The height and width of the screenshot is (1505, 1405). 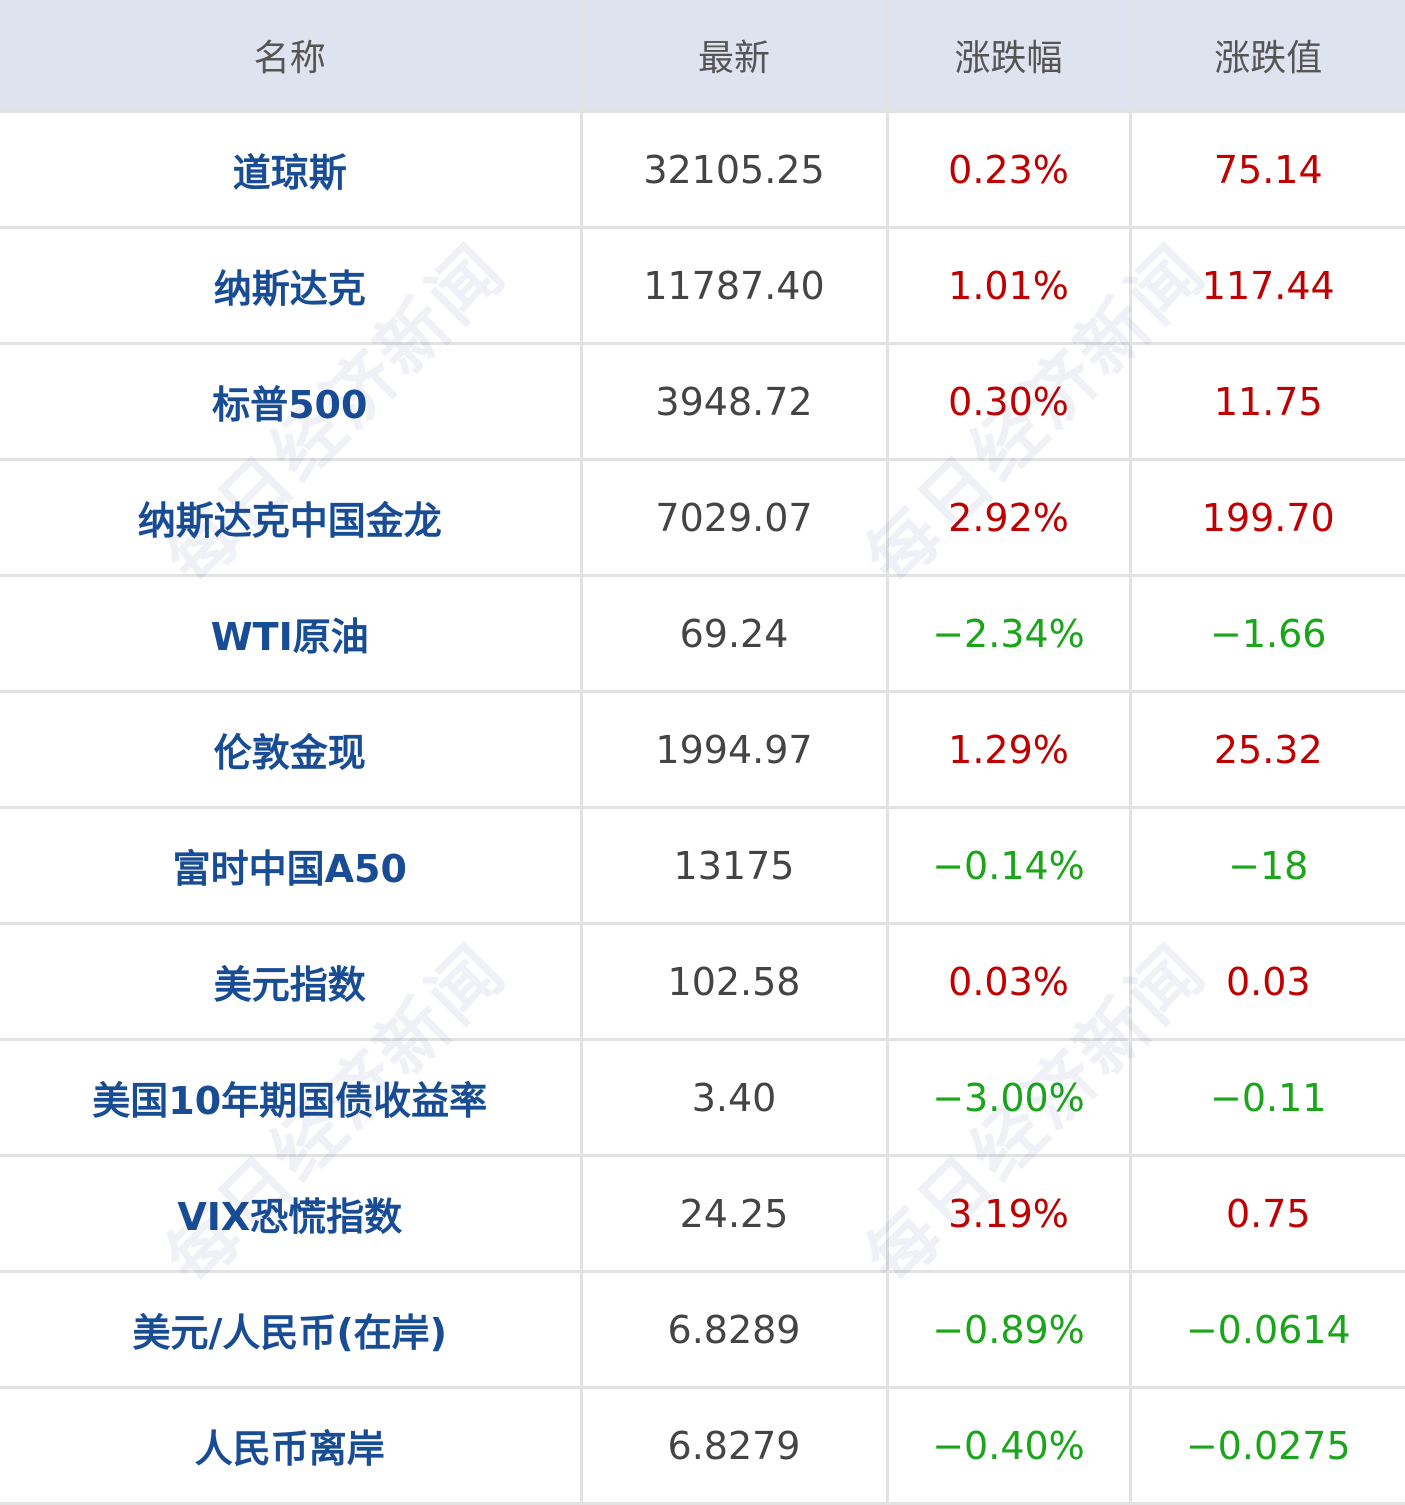 What do you see at coordinates (1008, 56) in the screenshot?
I see `header-pct: 涨跌幅` at bounding box center [1008, 56].